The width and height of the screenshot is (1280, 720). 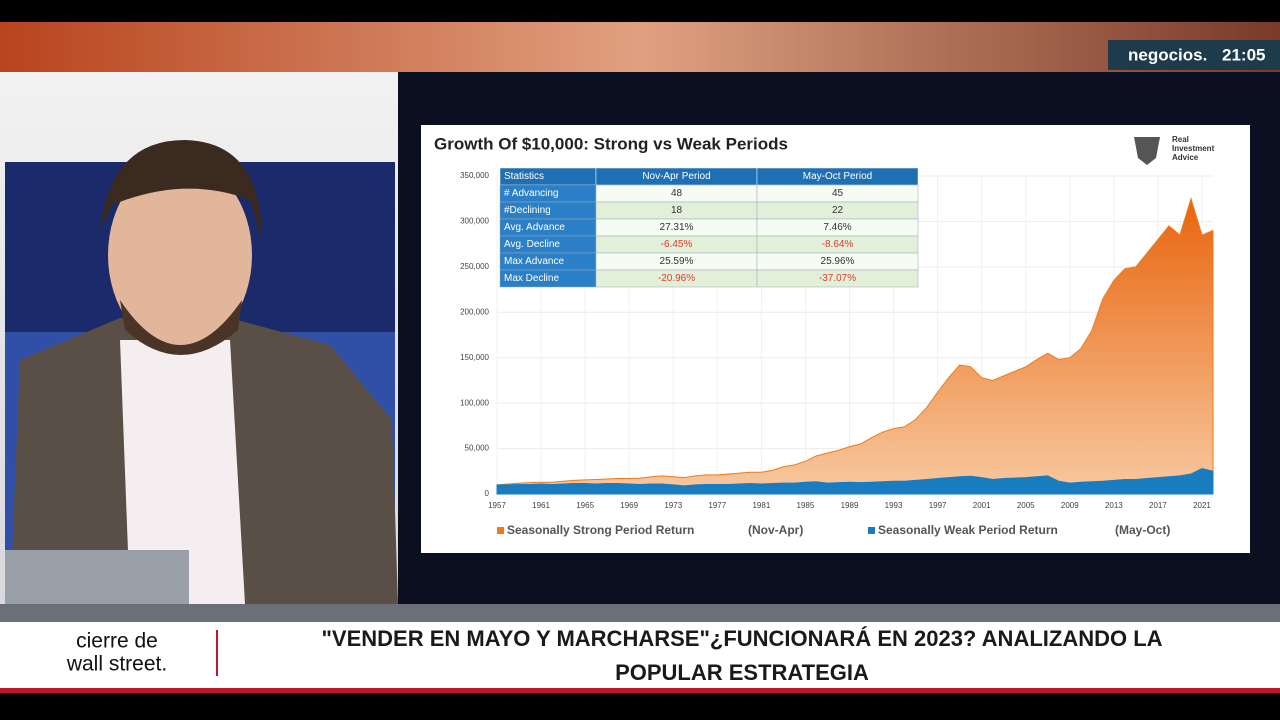 What do you see at coordinates (1070, 505) in the screenshot?
I see `x-tick-label: 2009` at bounding box center [1070, 505].